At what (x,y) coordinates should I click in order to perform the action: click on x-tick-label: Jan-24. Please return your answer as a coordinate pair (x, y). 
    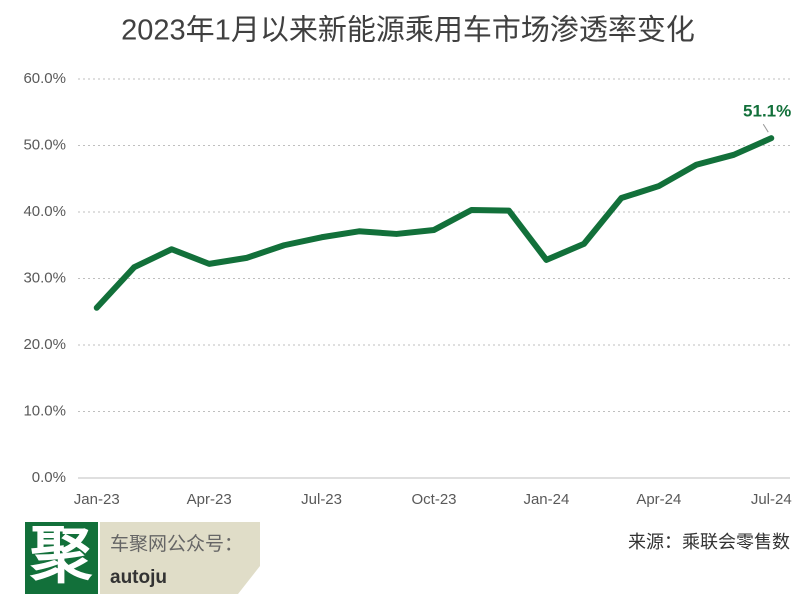
    Looking at the image, I should click on (546, 499).